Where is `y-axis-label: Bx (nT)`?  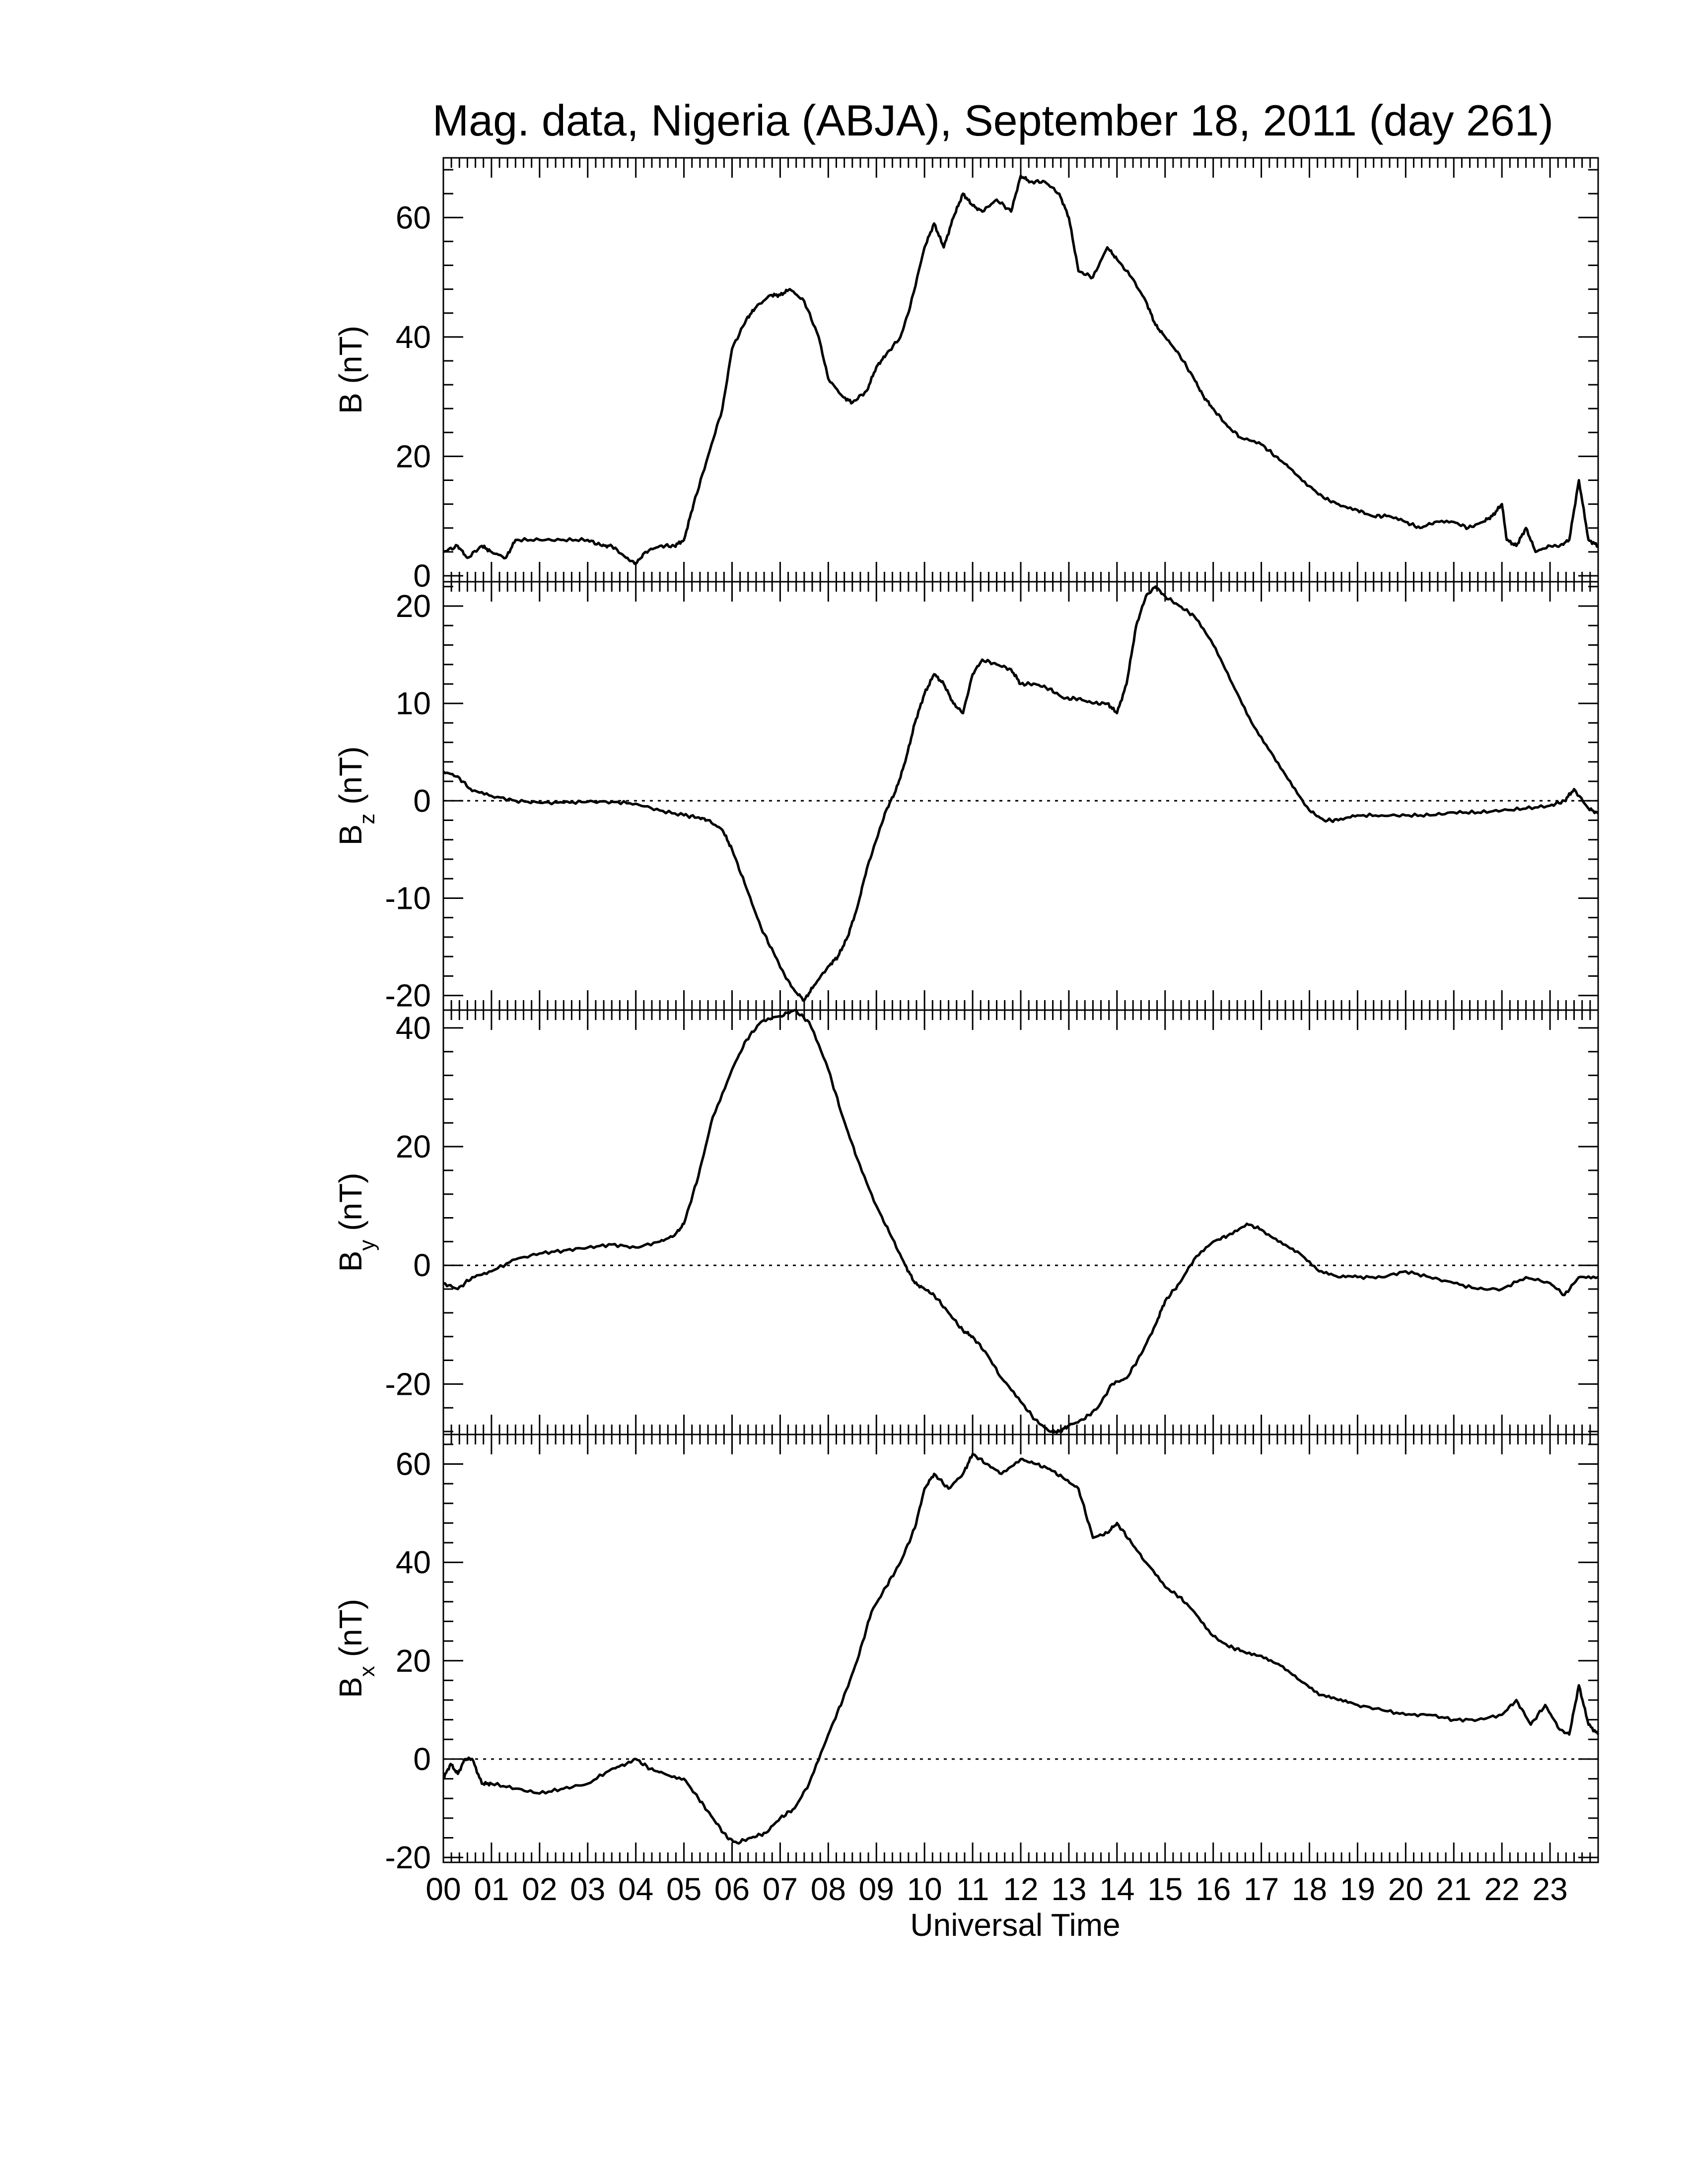 y-axis-label: Bx (nT) is located at coordinates (356, 1648).